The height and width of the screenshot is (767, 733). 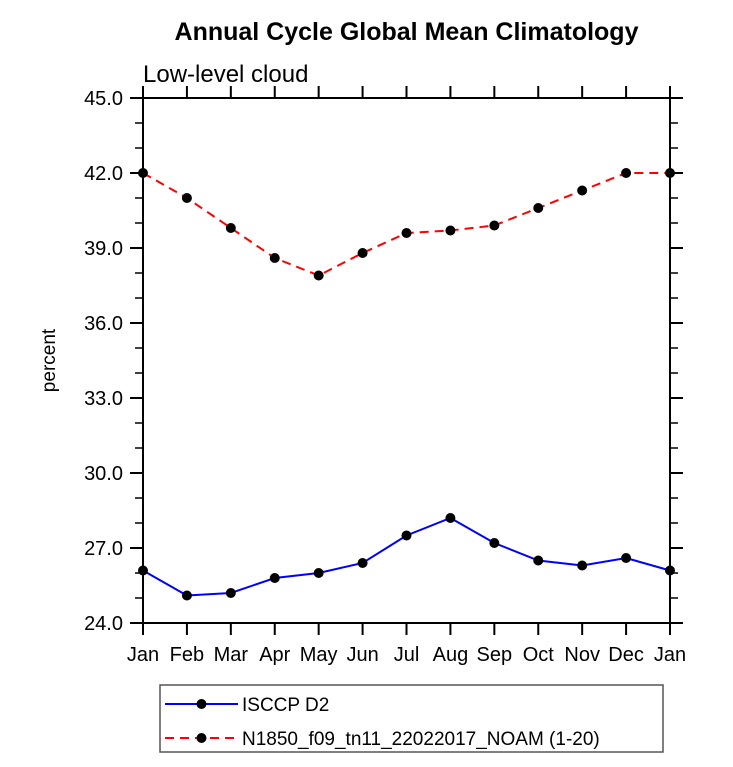 What do you see at coordinates (626, 655) in the screenshot?
I see `x-tick-label: Dec` at bounding box center [626, 655].